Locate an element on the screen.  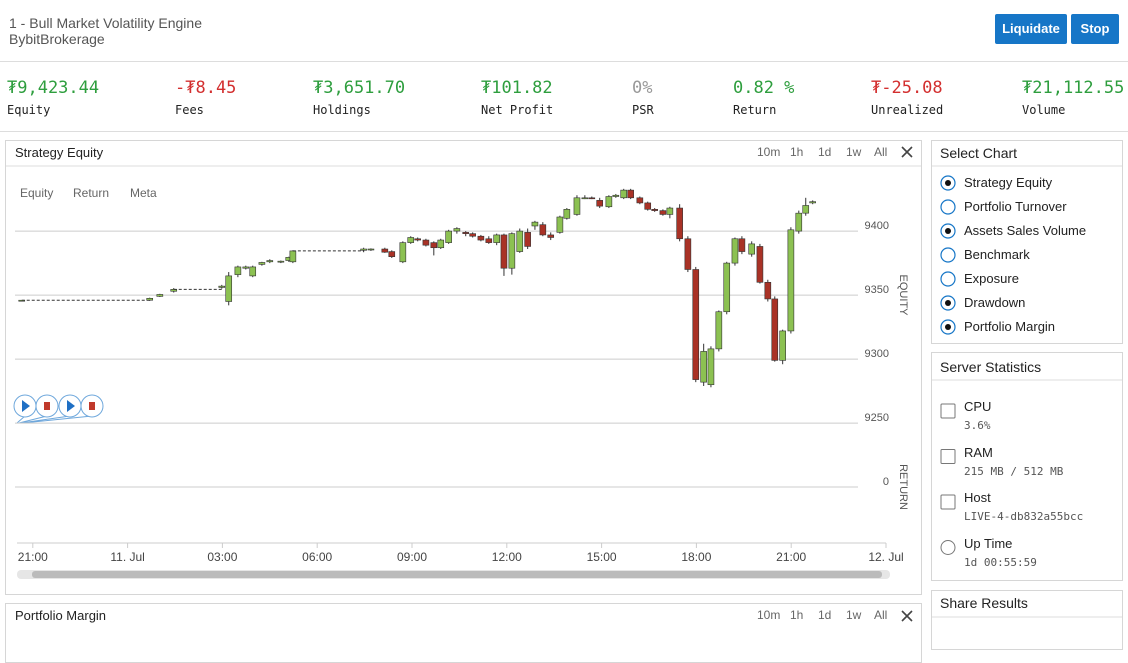
stat-value: ₮101.82 is located at coordinates (517, 88).